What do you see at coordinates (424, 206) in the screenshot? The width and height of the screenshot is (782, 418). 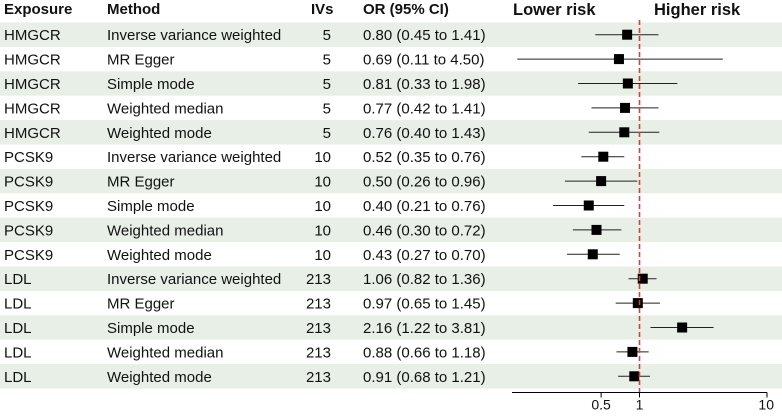 I see `row-or-ci: 0.40 (0.21 to 0.76)` at bounding box center [424, 206].